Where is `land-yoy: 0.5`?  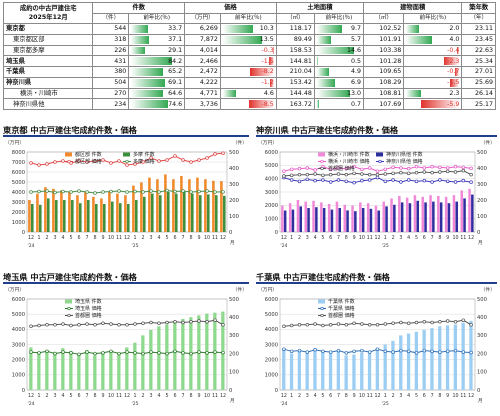
land-yoy: 0.5 is located at coordinates (339, 61).